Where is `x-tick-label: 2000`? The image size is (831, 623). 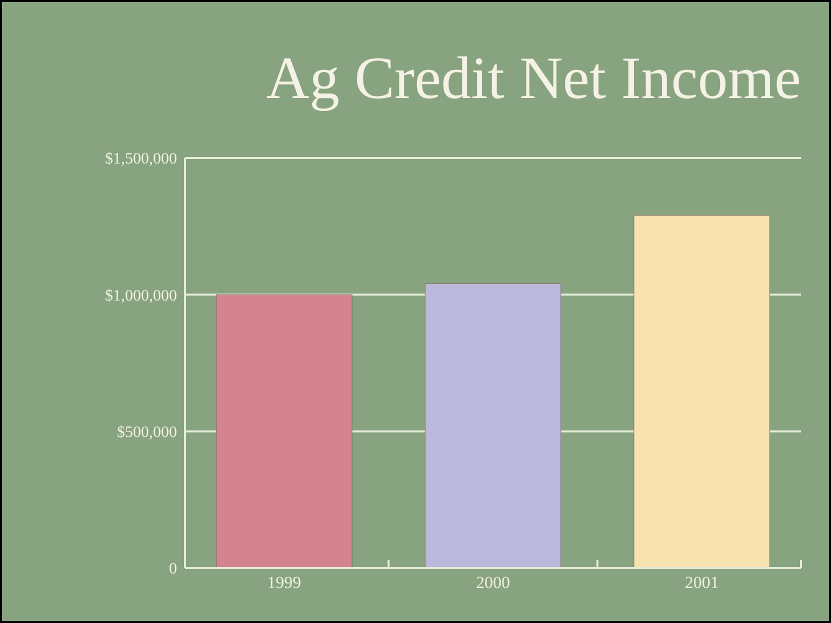 x-tick-label: 2000 is located at coordinates (493, 582).